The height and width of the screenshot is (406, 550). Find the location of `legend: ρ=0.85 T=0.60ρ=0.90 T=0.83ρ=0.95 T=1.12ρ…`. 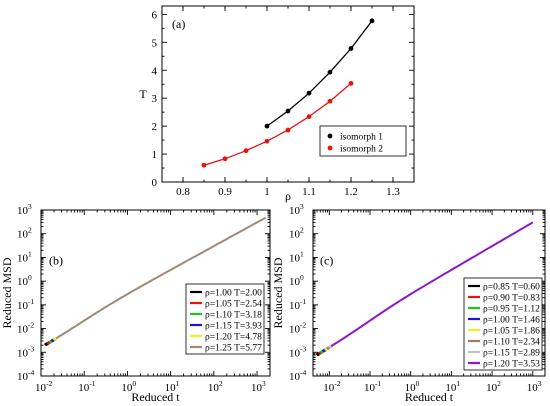

legend: ρ=0.85 T=0.60ρ=0.90 T=0.83ρ=0.95 T=1.12ρ… is located at coordinates (503, 324).